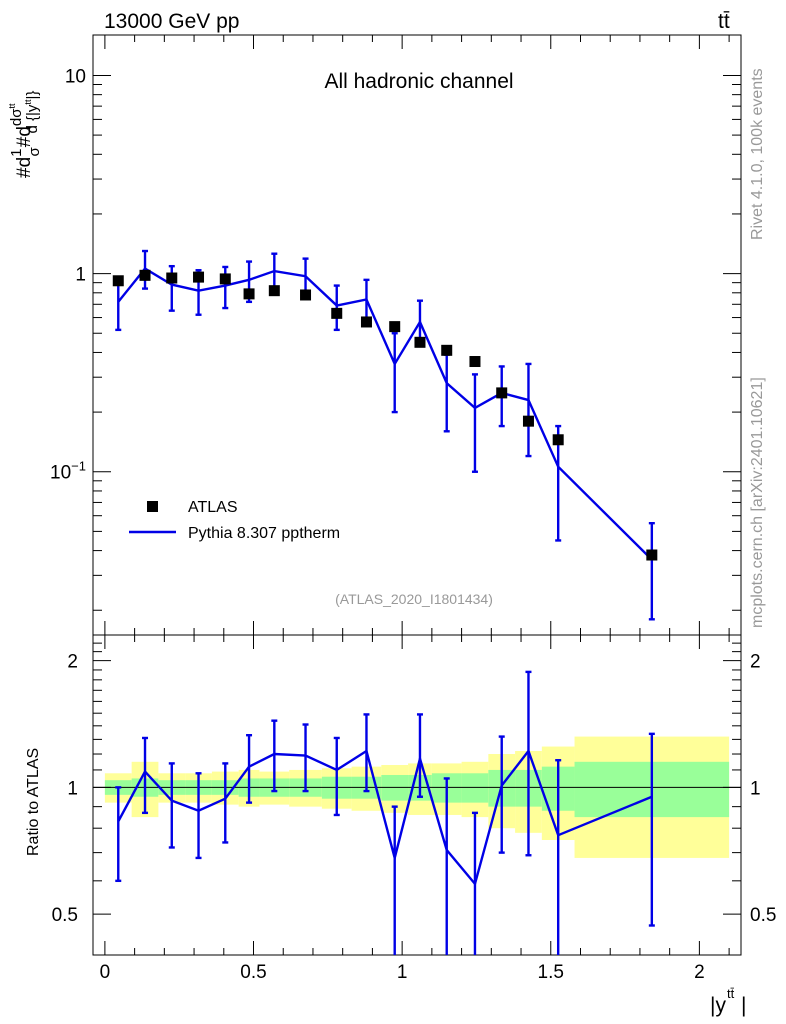  I want to click on channel-title: All hadronic channel, so click(418, 81).